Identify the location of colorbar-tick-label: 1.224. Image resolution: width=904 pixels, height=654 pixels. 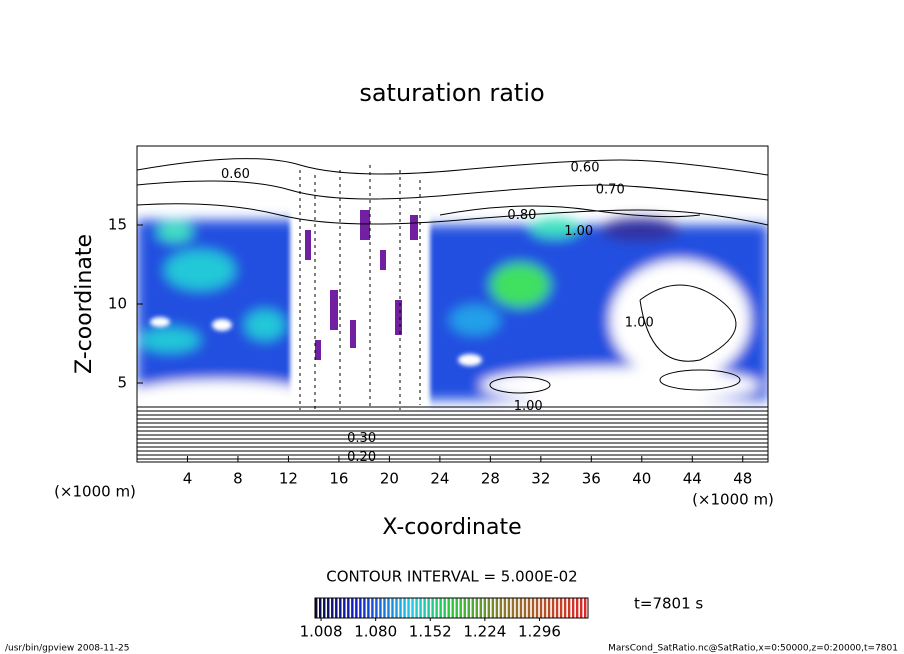
(484, 632).